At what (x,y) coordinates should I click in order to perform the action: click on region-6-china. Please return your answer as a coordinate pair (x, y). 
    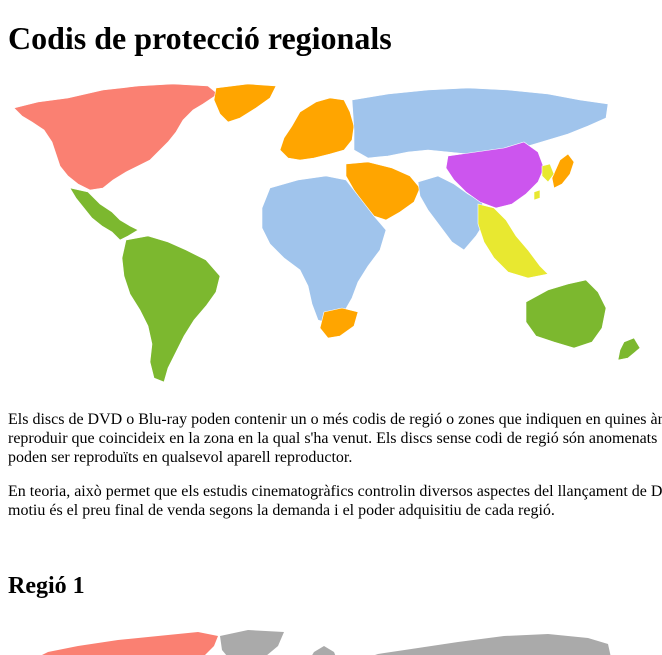
    Looking at the image, I should click on (495, 175).